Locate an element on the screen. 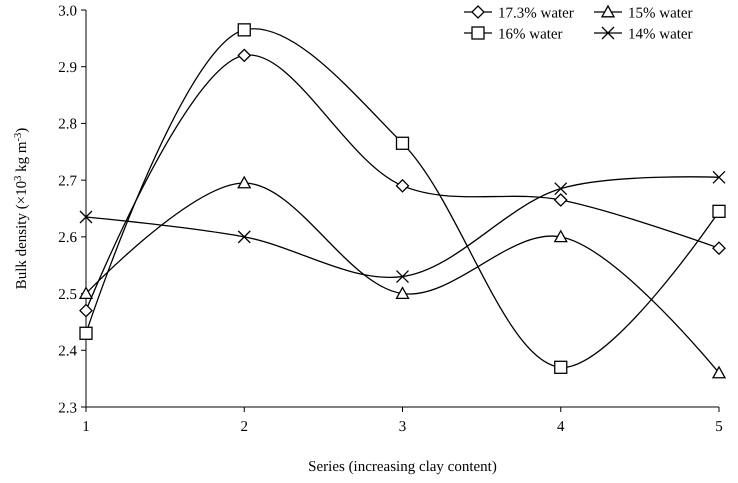  y-tick-label: 3.0 is located at coordinates (67, 11).